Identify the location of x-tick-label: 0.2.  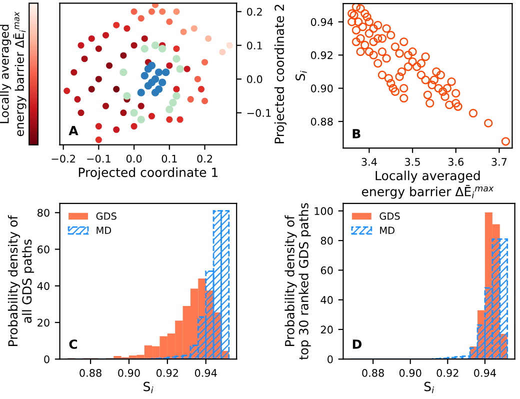
(204, 158).